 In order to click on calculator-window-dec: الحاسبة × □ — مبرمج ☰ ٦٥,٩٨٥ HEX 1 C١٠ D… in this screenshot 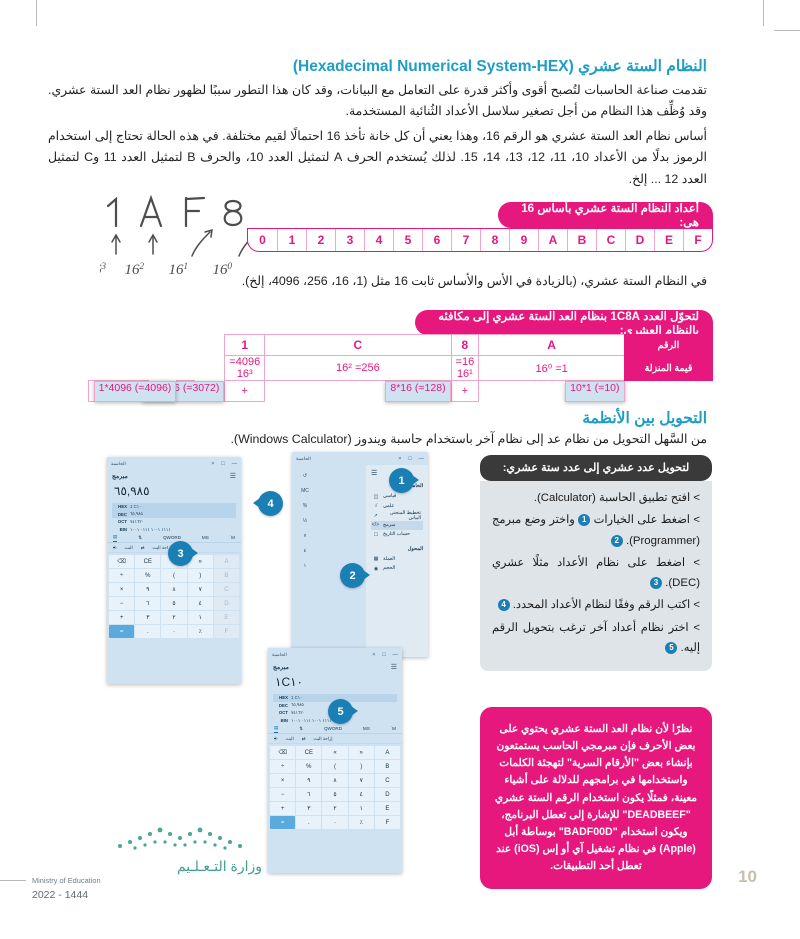, I will do `click(174, 570)`.